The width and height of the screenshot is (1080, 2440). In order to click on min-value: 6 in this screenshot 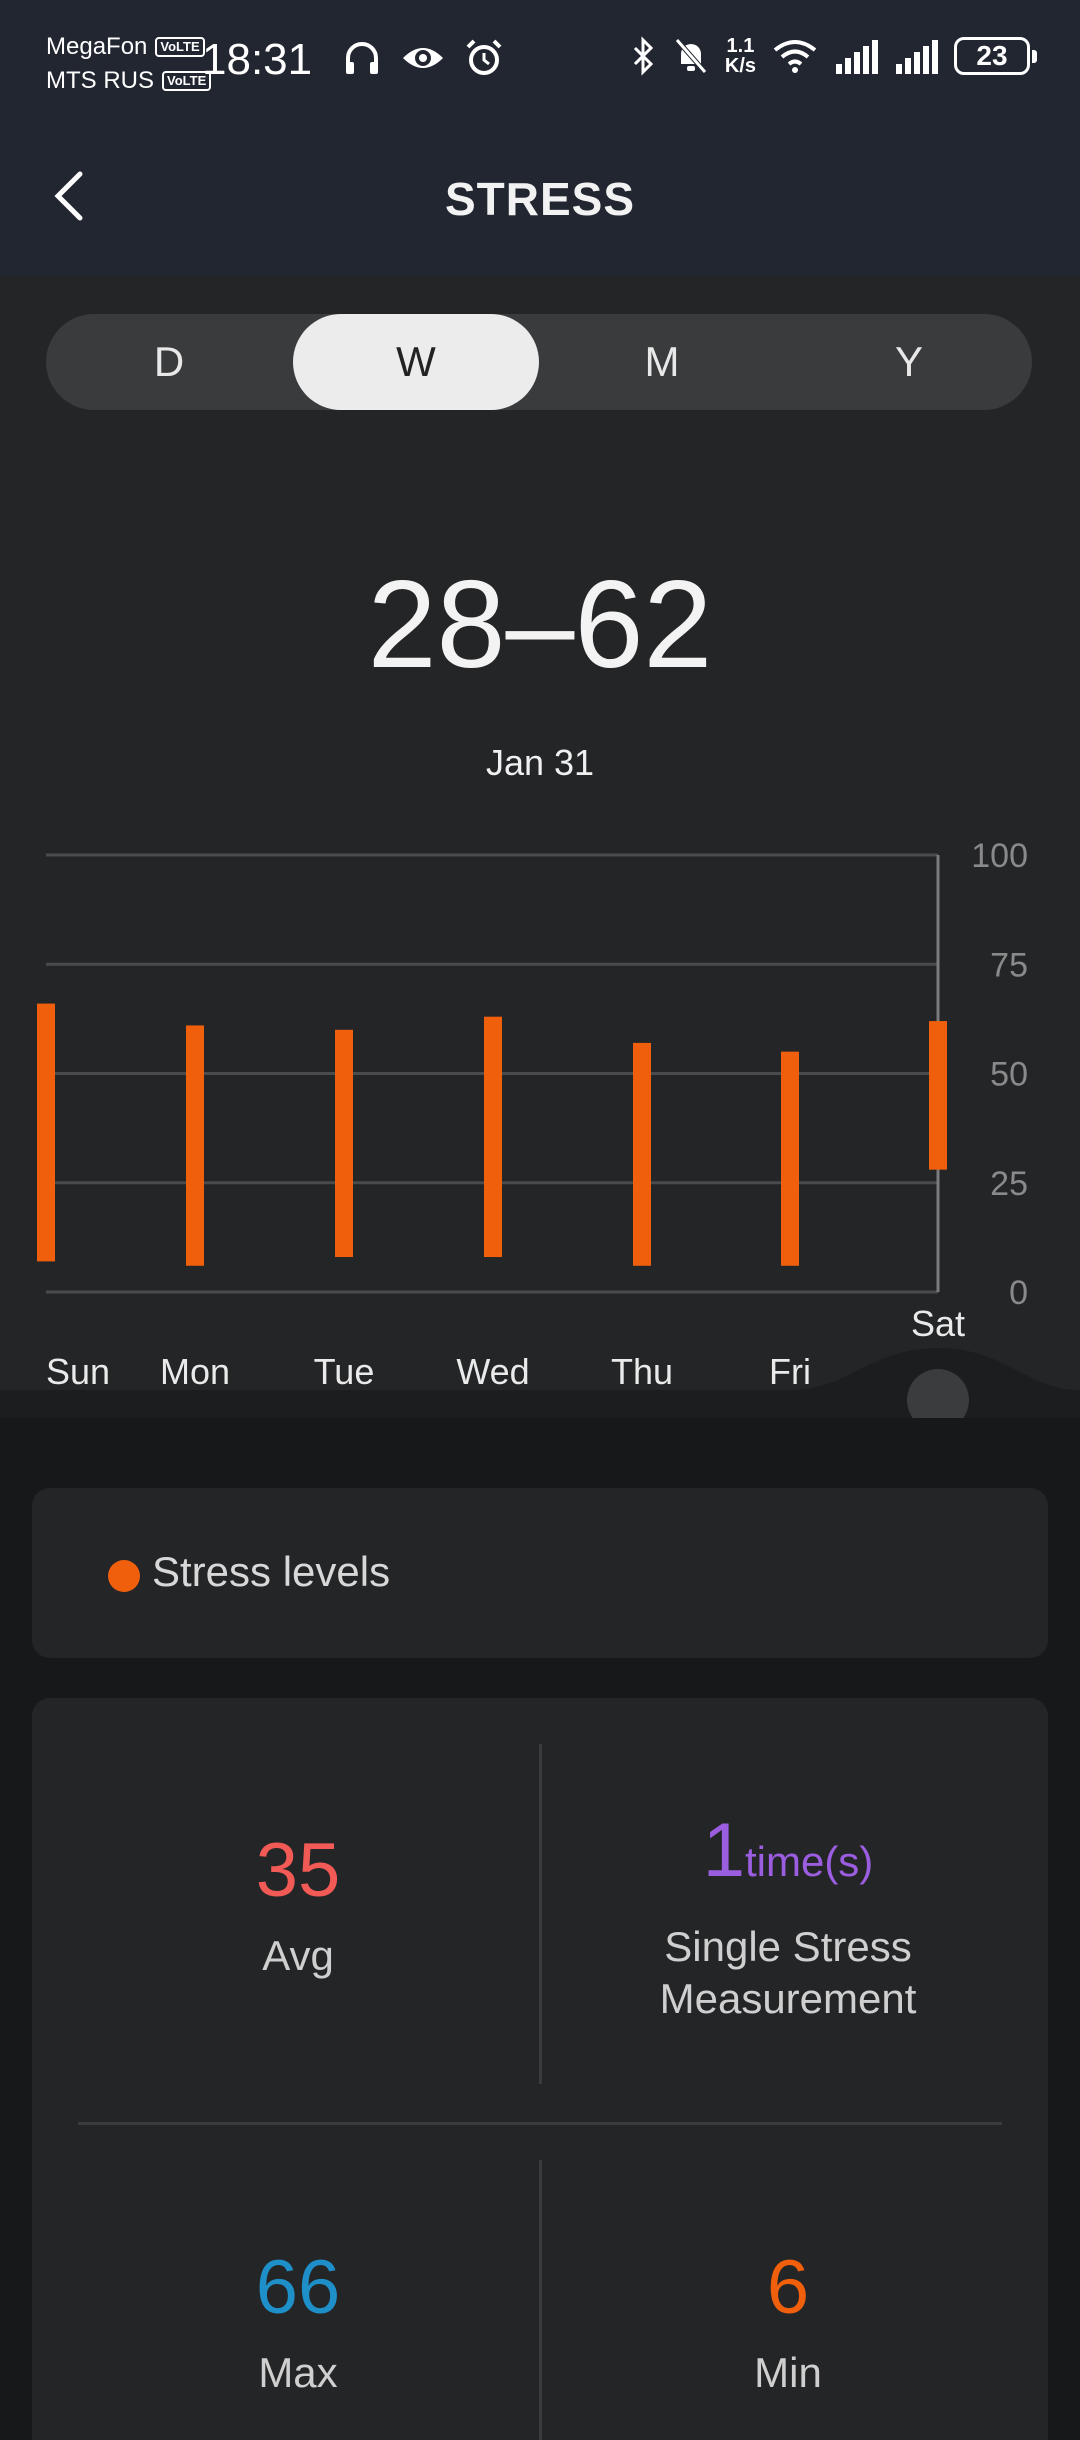, I will do `click(788, 2287)`.